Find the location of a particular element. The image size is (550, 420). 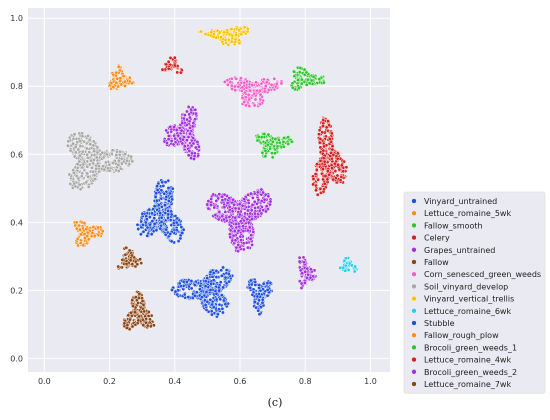

legend-label: Celery is located at coordinates (437, 238).